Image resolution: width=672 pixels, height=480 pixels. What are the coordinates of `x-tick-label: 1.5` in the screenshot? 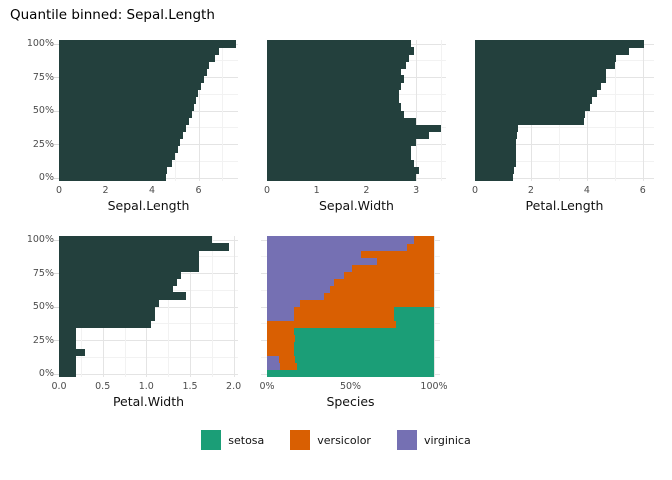 It's located at (190, 386).